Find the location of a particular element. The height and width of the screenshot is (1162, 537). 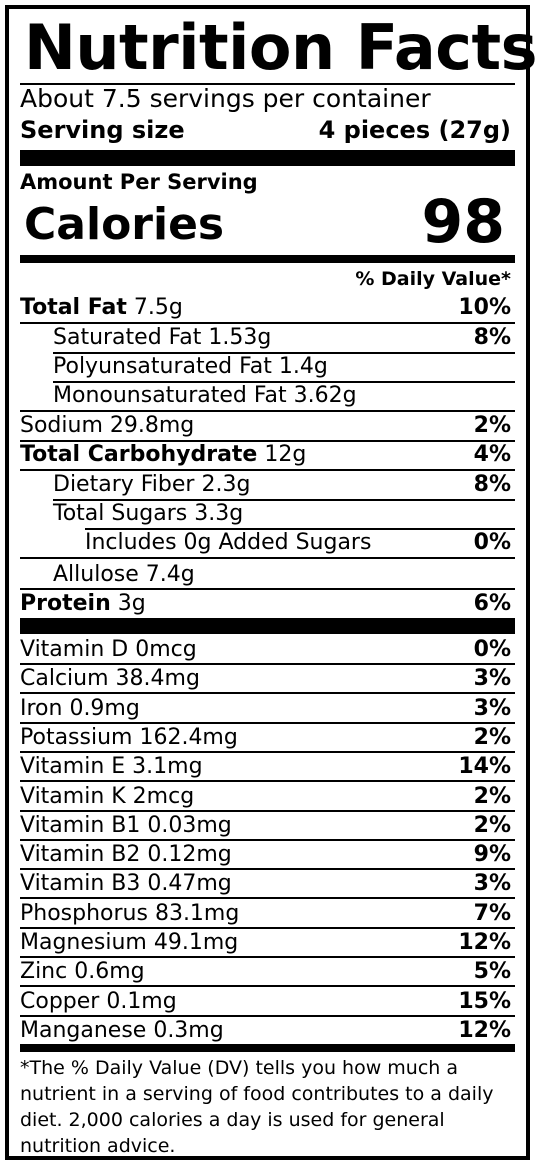

vitamin-name: Vitamin B3 0.47mg is located at coordinates (126, 883).